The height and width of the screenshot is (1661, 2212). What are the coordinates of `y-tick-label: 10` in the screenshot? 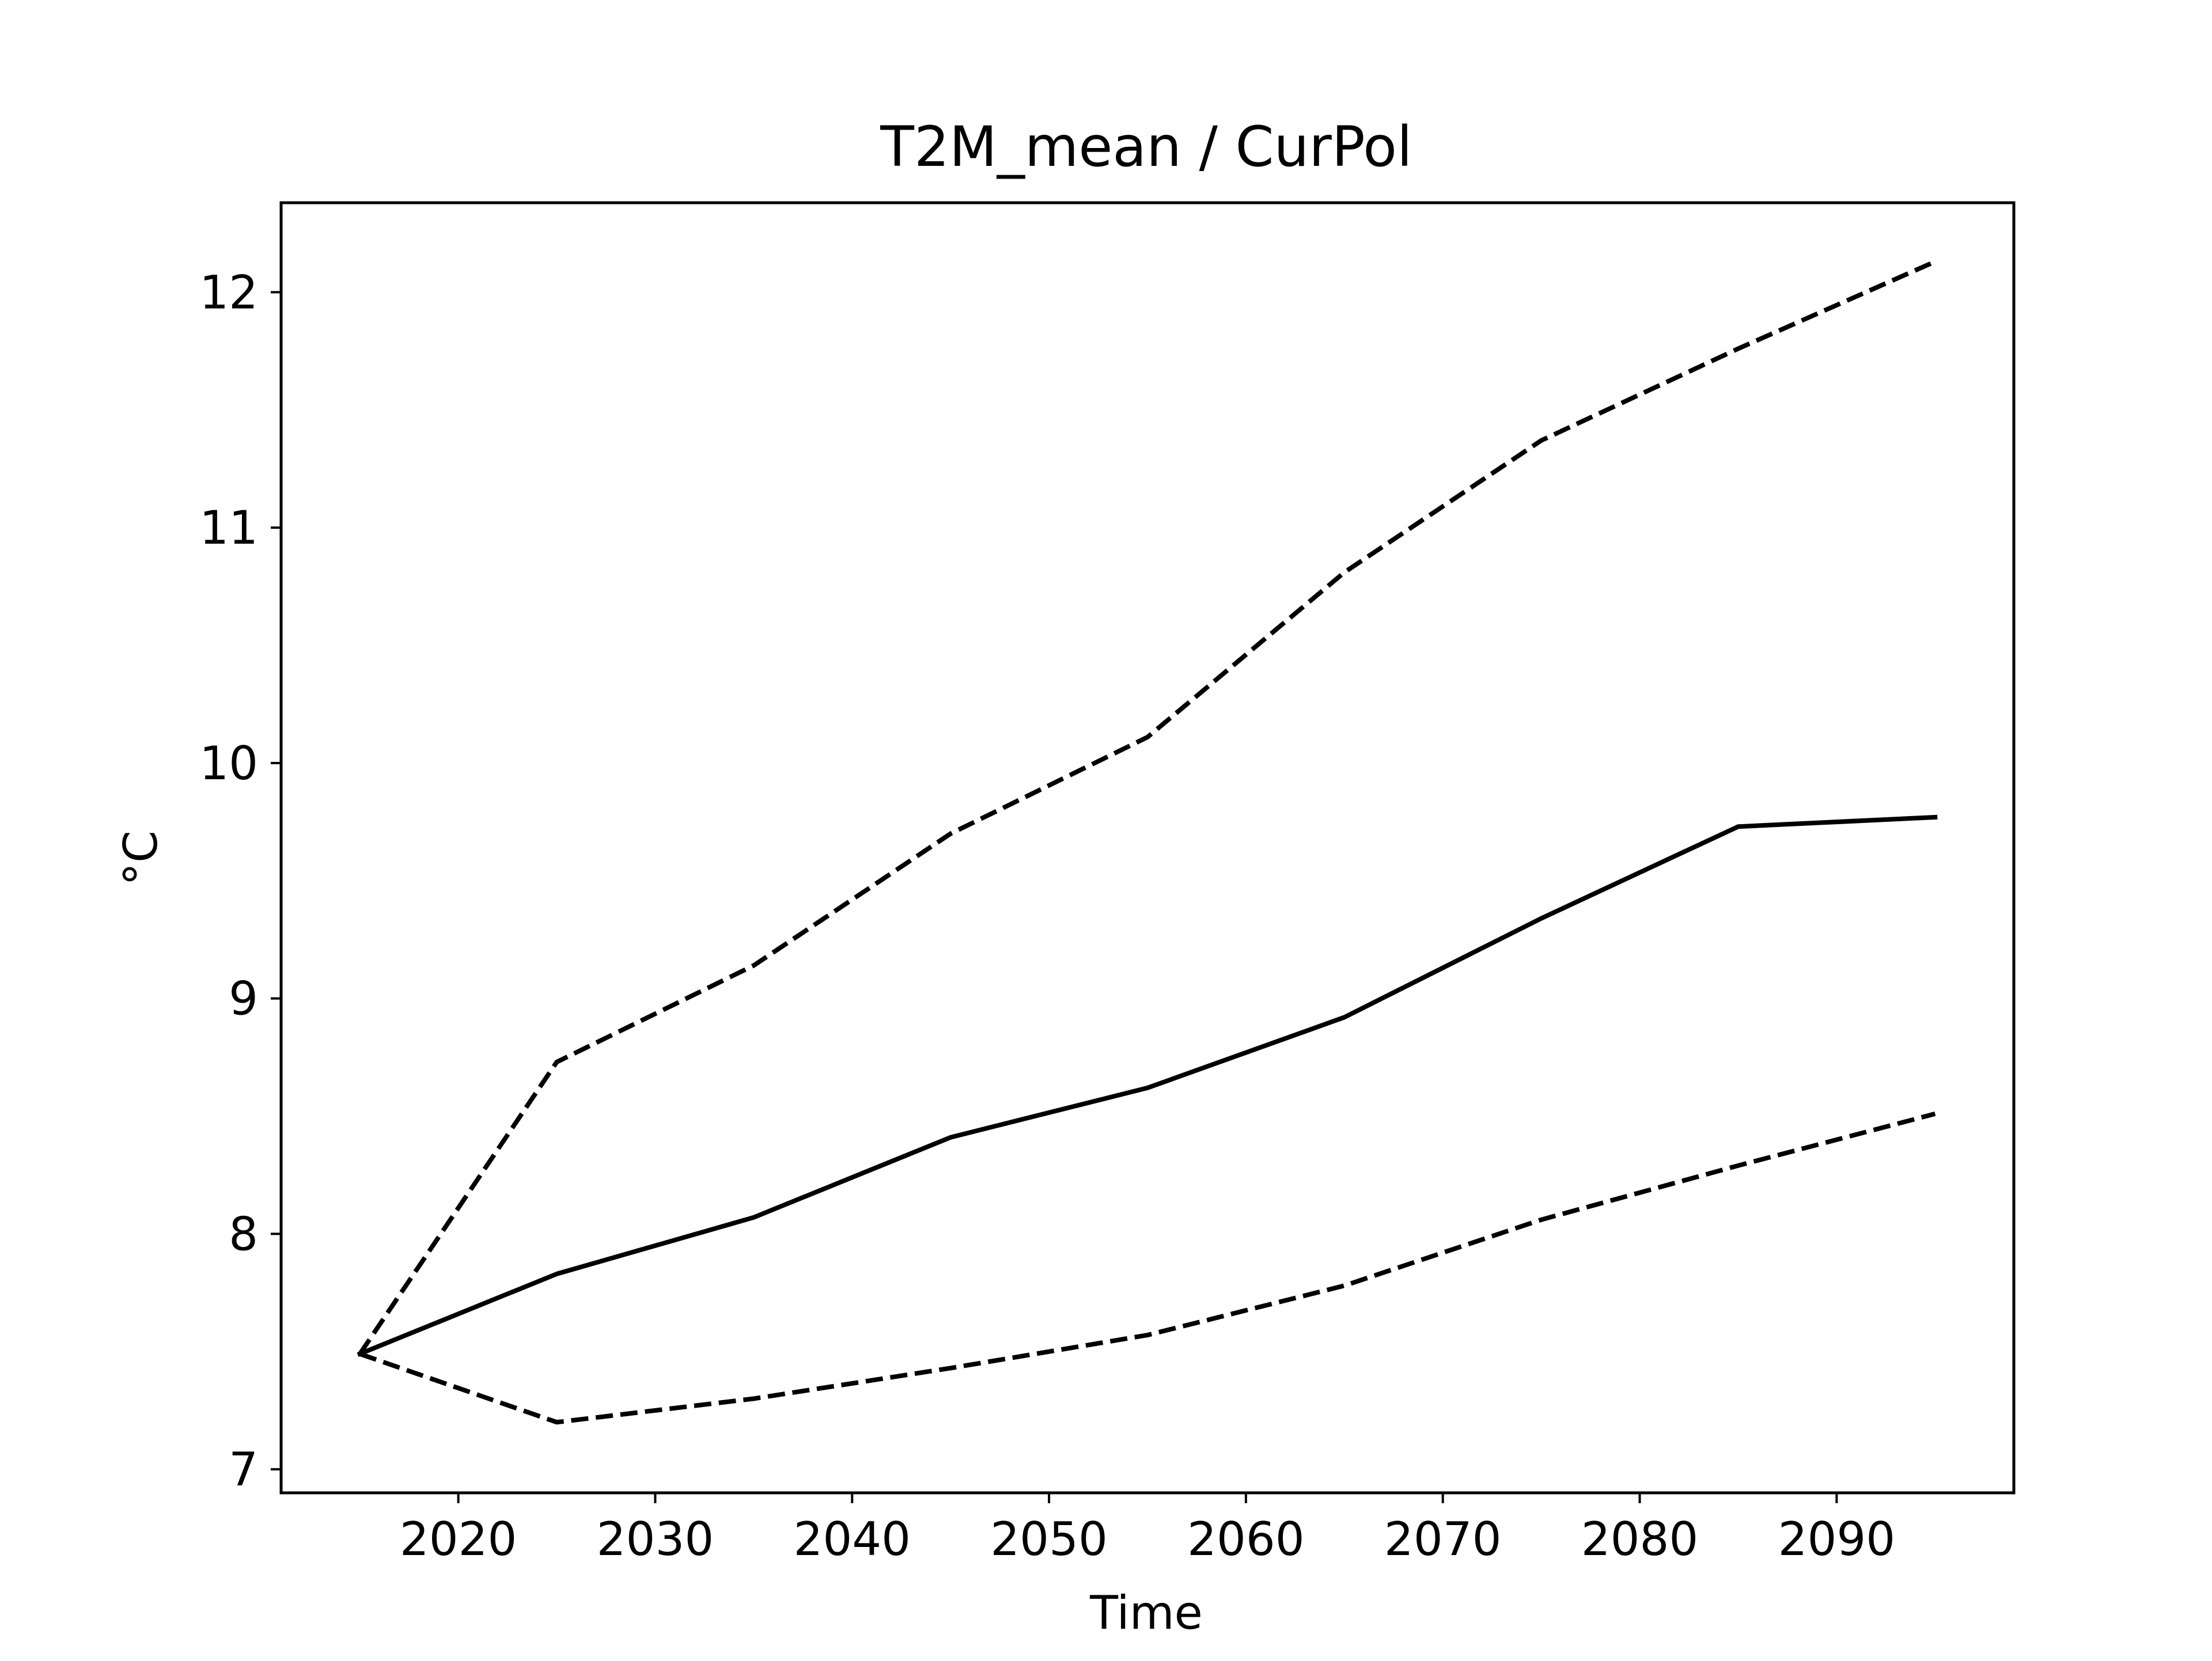 It's located at (228, 763).